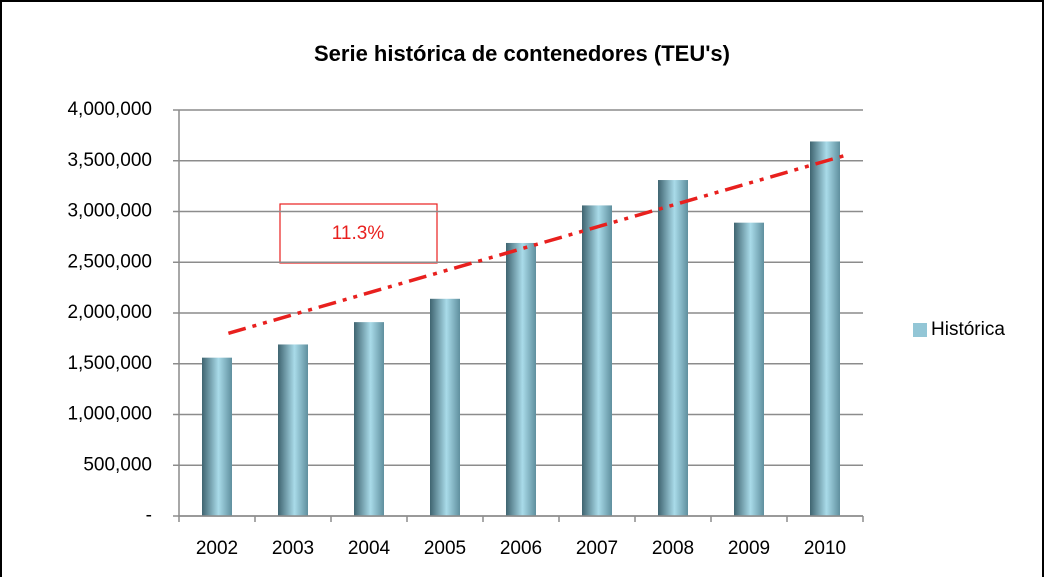 The height and width of the screenshot is (577, 1044). Describe the element at coordinates (293, 548) in the screenshot. I see `x-tick-label: 2003` at that location.